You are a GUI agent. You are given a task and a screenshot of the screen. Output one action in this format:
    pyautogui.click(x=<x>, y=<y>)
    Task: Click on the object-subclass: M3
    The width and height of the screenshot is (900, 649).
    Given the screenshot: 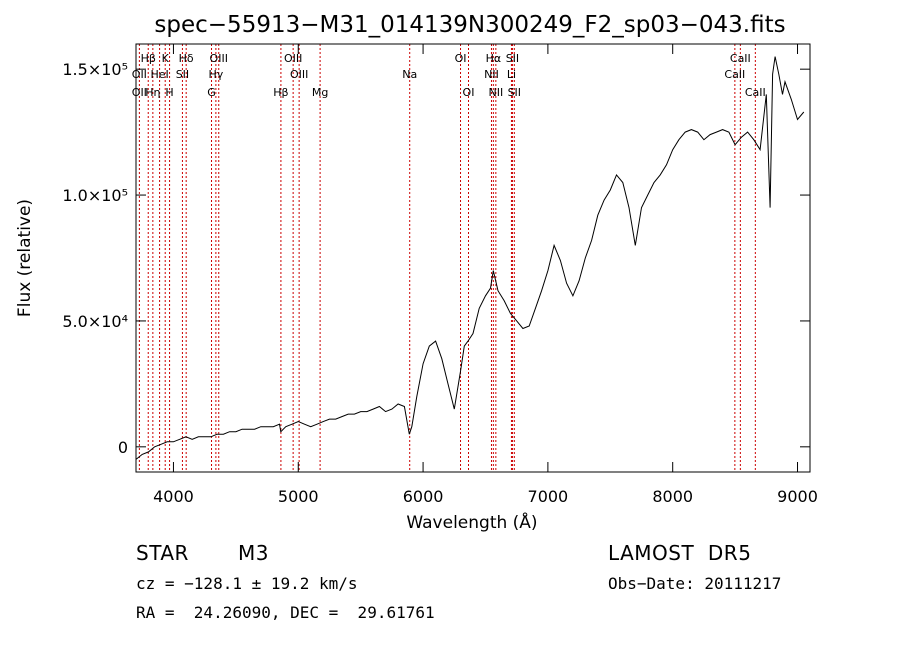 What is the action you would take?
    pyautogui.click(x=253, y=553)
    